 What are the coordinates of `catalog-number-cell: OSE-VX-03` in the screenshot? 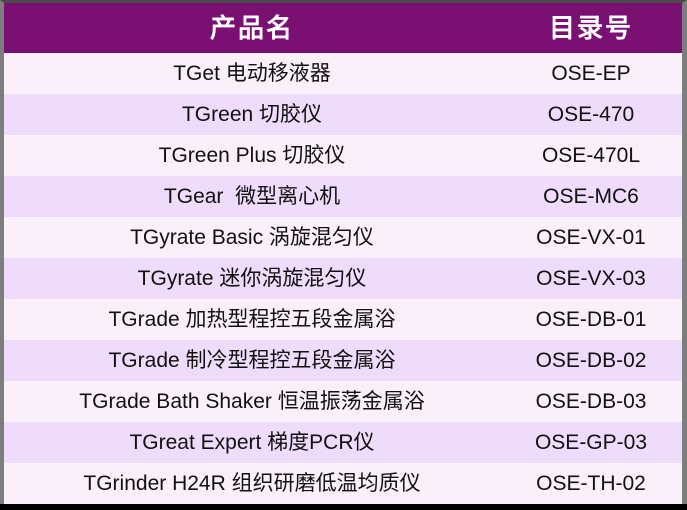 It's located at (591, 278).